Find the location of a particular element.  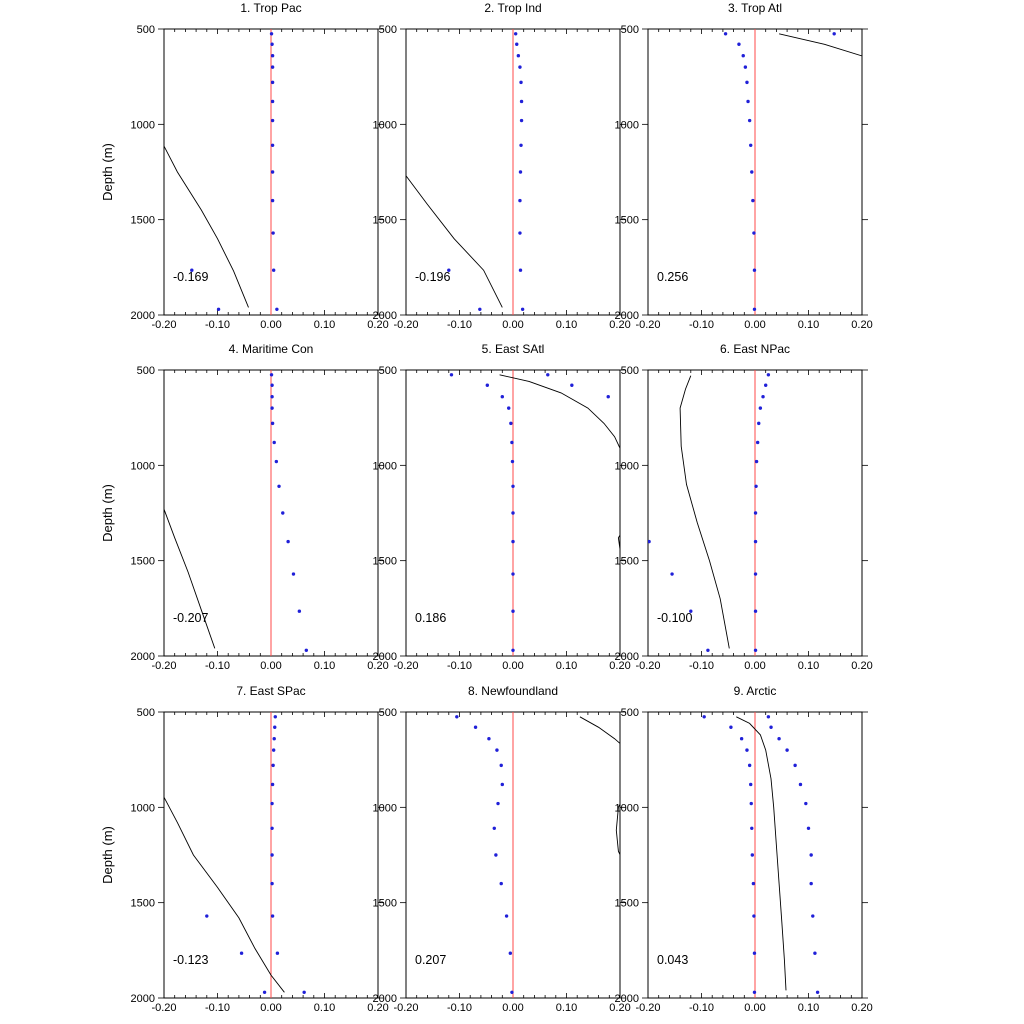

correlation-value: -0.207 is located at coordinates (190, 618).